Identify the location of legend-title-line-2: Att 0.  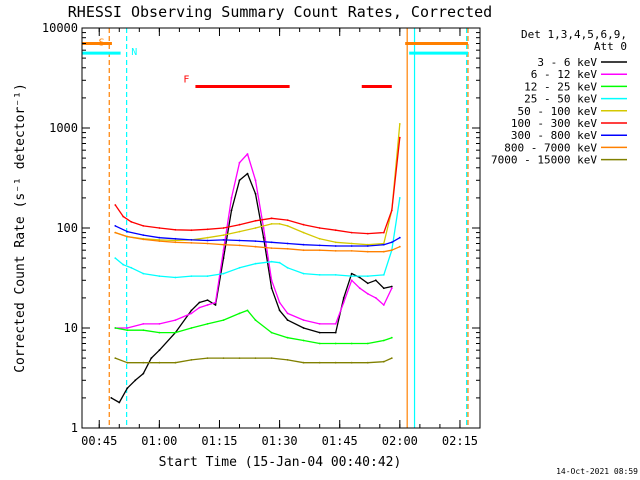
(610, 46).